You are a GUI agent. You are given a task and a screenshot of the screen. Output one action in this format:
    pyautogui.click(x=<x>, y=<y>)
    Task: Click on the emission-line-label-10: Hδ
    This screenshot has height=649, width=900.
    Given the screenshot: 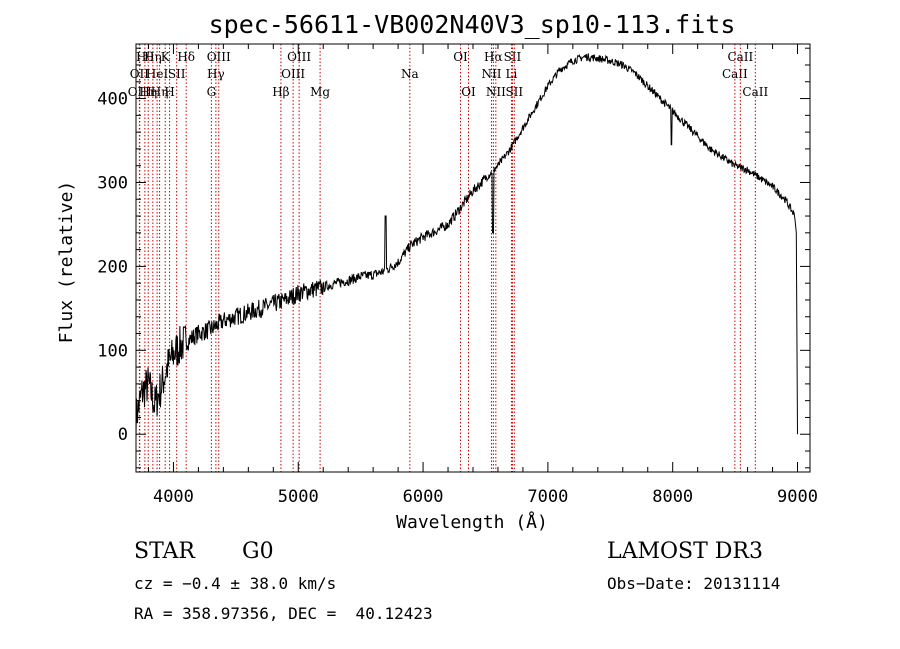 What is the action you would take?
    pyautogui.click(x=186, y=57)
    